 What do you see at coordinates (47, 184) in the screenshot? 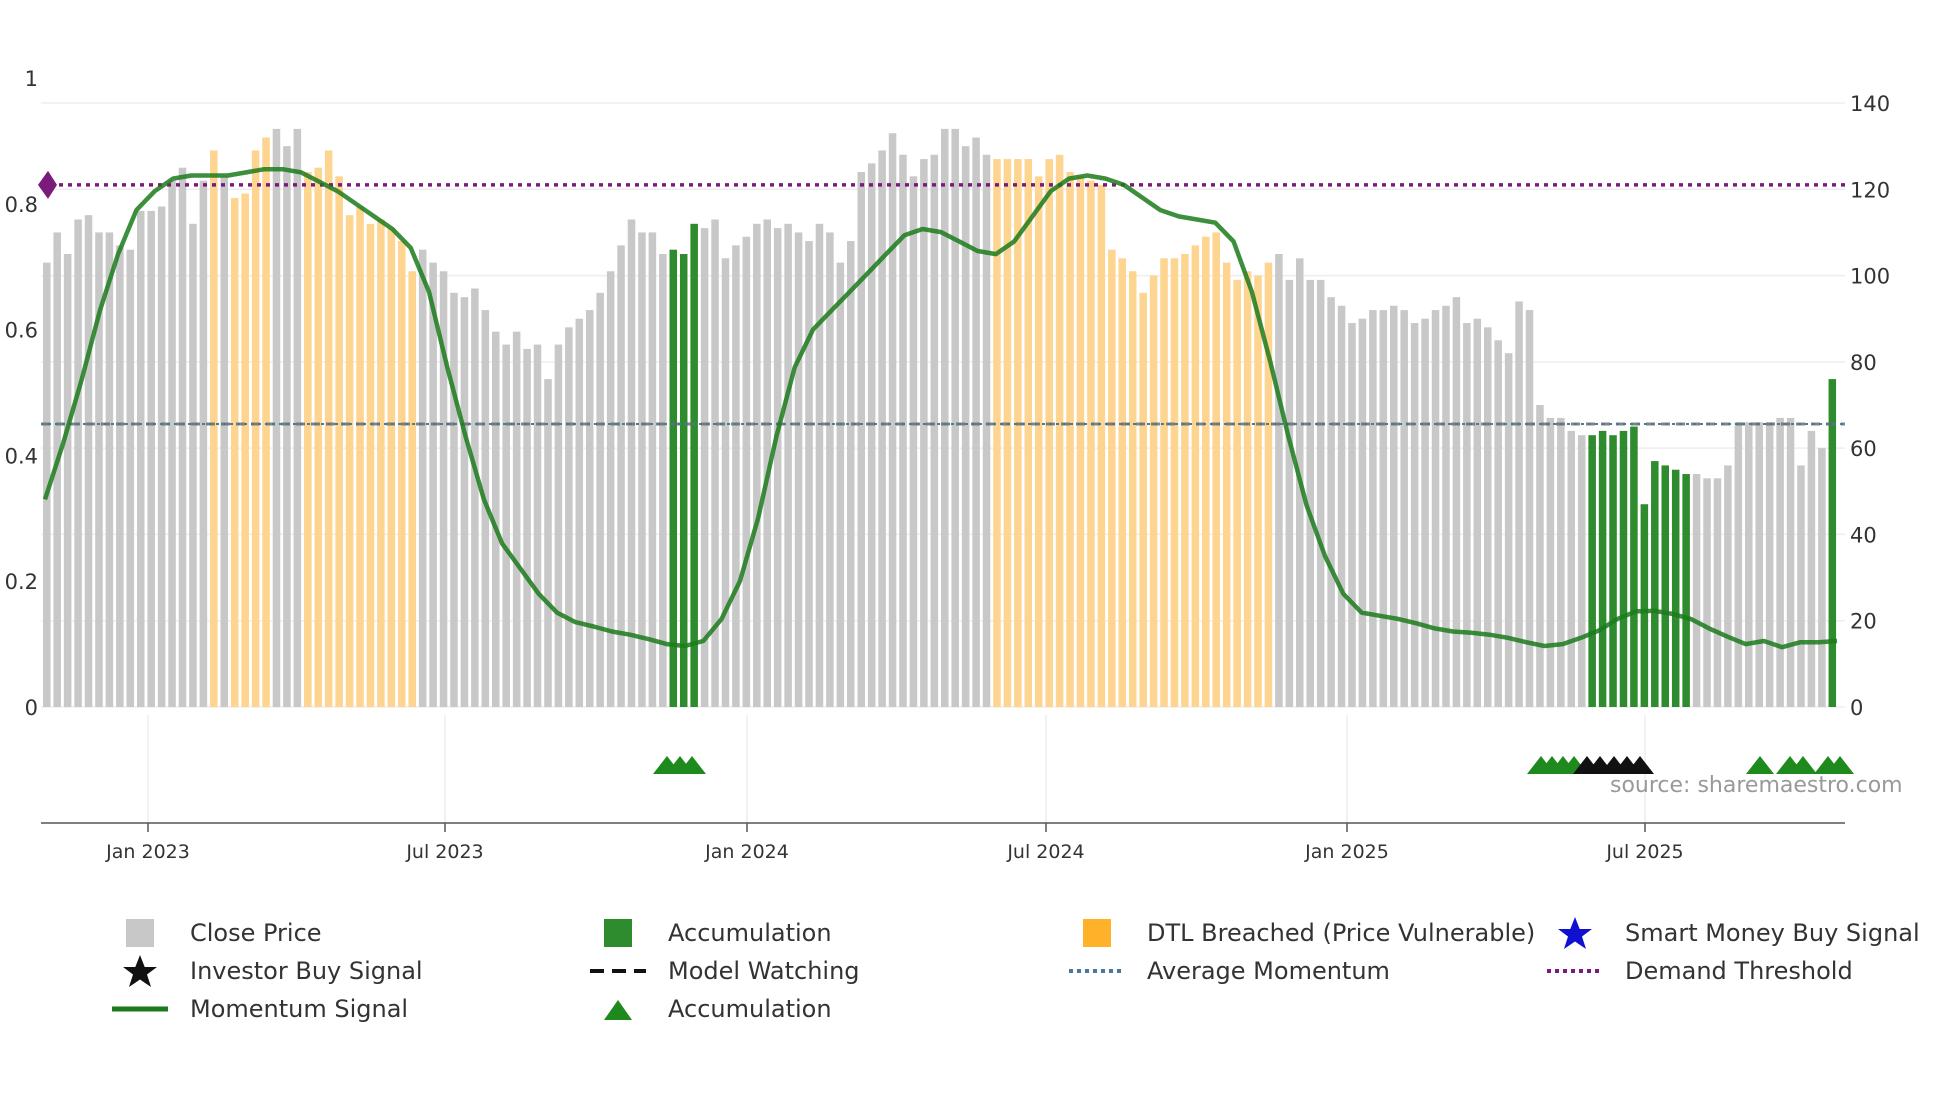
I see `demand-threshold-marker` at bounding box center [47, 184].